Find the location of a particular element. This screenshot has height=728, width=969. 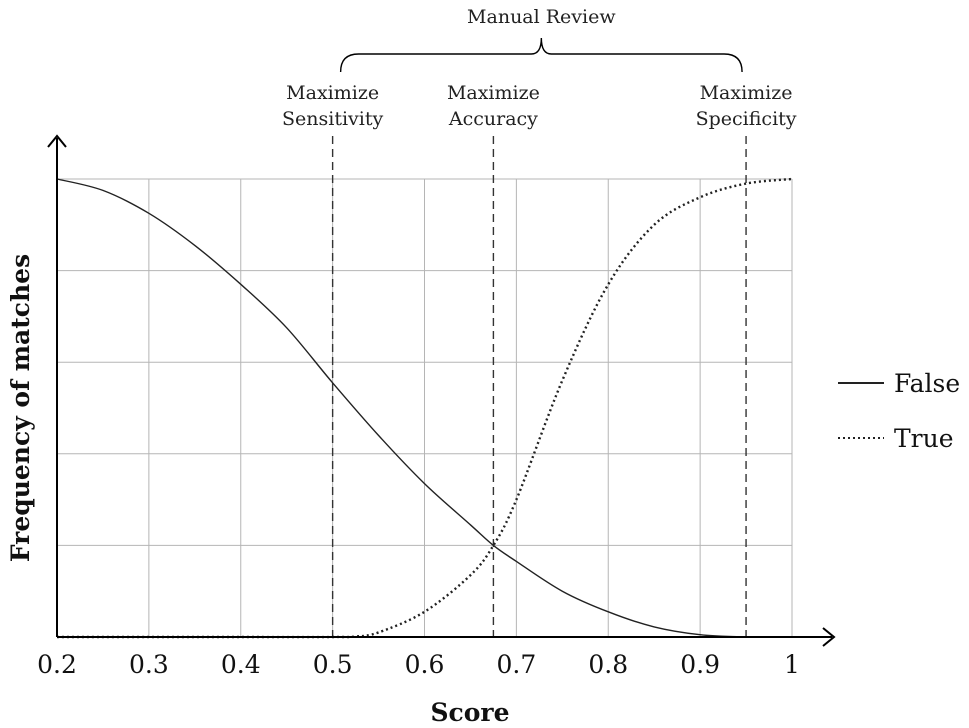

x-tick-label: 0.7 is located at coordinates (516, 664).